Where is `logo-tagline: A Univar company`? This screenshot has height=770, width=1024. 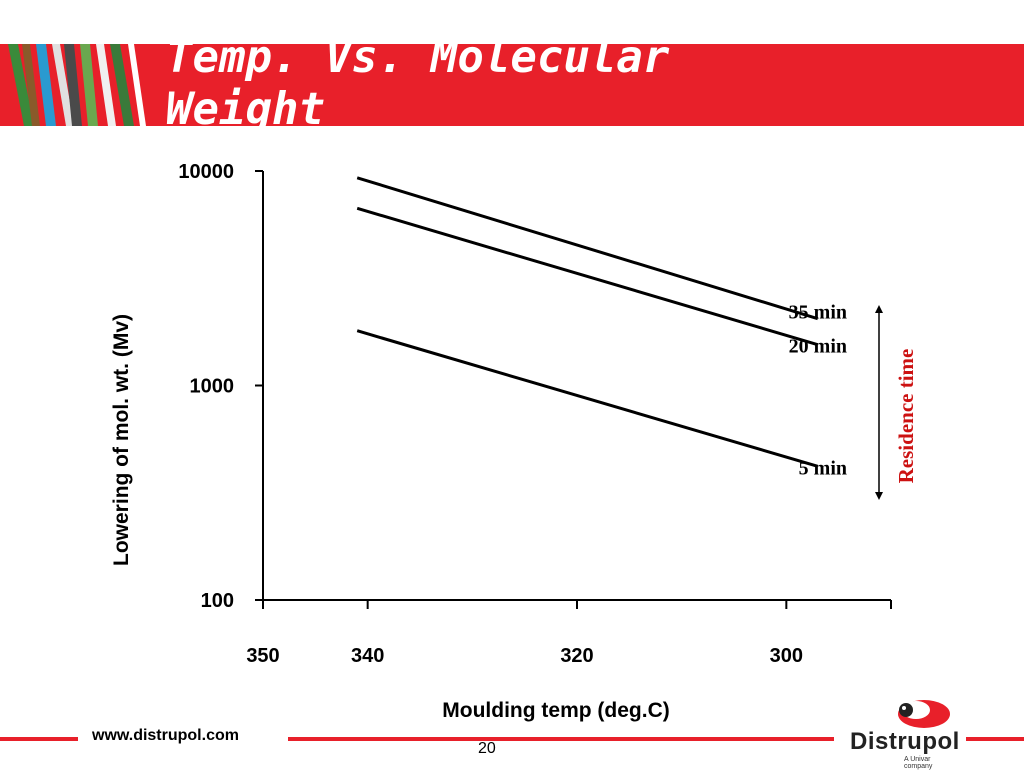 logo-tagline: A Univar company is located at coordinates (918, 763).